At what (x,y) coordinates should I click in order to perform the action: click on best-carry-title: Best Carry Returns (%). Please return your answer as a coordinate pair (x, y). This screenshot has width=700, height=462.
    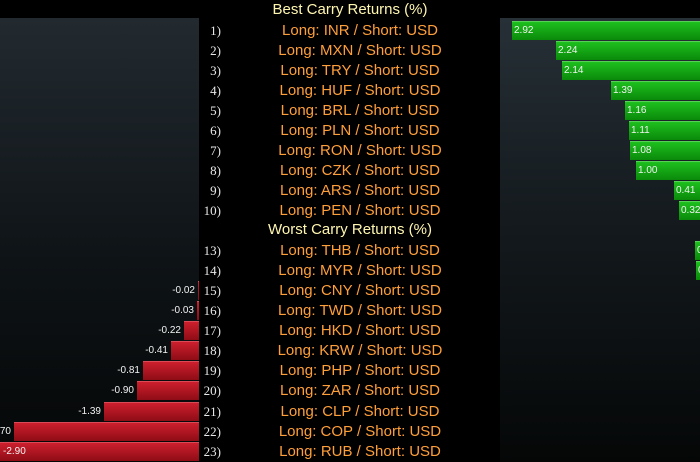
    Looking at the image, I should click on (350, 9).